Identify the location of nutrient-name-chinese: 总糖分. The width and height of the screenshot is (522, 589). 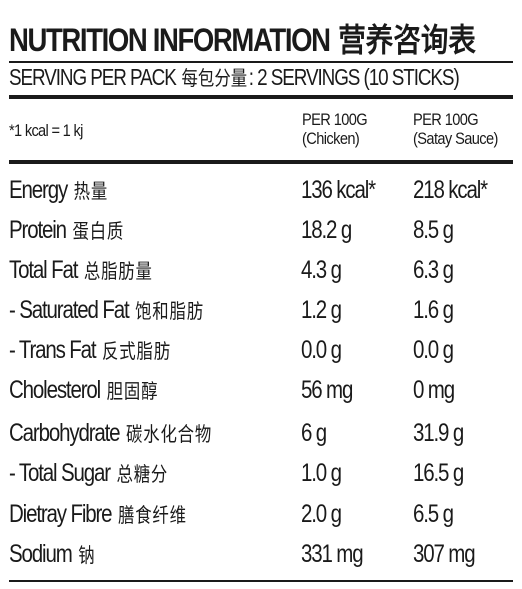
(142, 474).